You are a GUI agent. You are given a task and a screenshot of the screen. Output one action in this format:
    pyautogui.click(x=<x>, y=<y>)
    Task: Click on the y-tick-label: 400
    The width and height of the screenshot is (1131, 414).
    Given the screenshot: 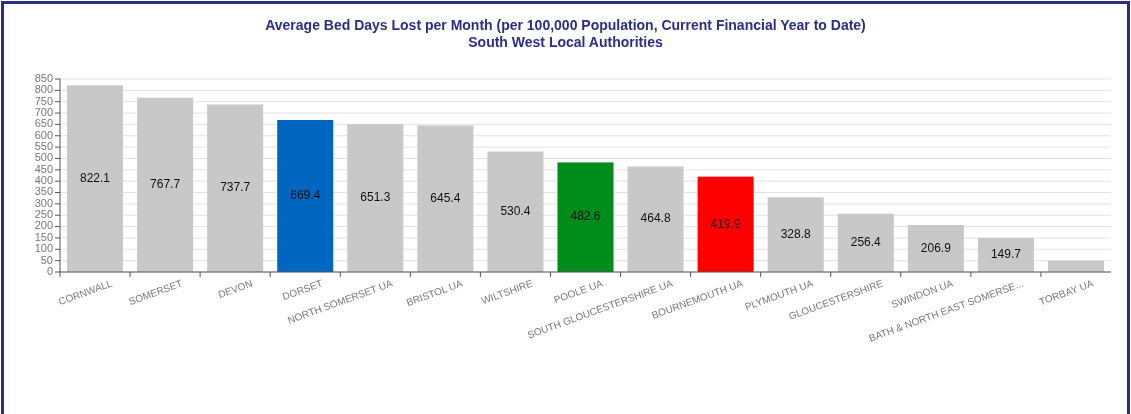 What is the action you would take?
    pyautogui.click(x=43, y=180)
    